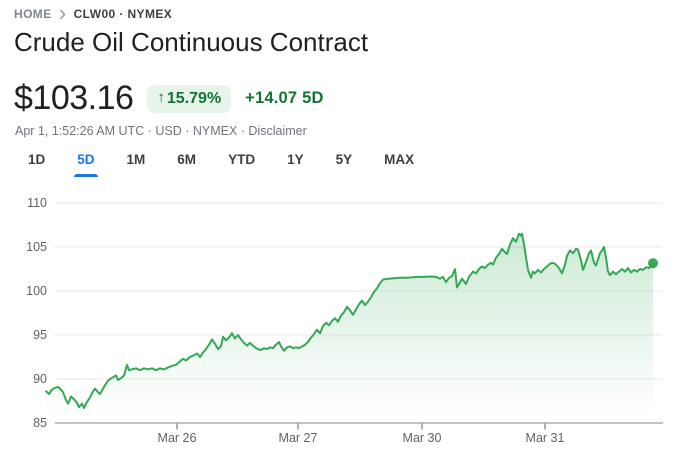 This screenshot has height=458, width=687. Describe the element at coordinates (36, 247) in the screenshot. I see `y-axis-label: 105` at that location.